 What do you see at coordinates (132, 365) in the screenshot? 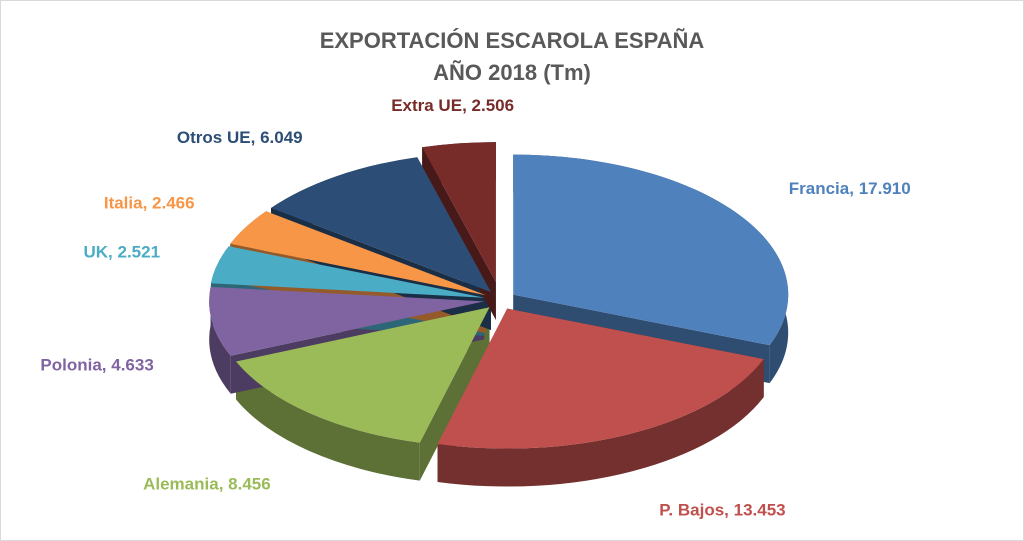
I see `value-label: 4.633` at bounding box center [132, 365].